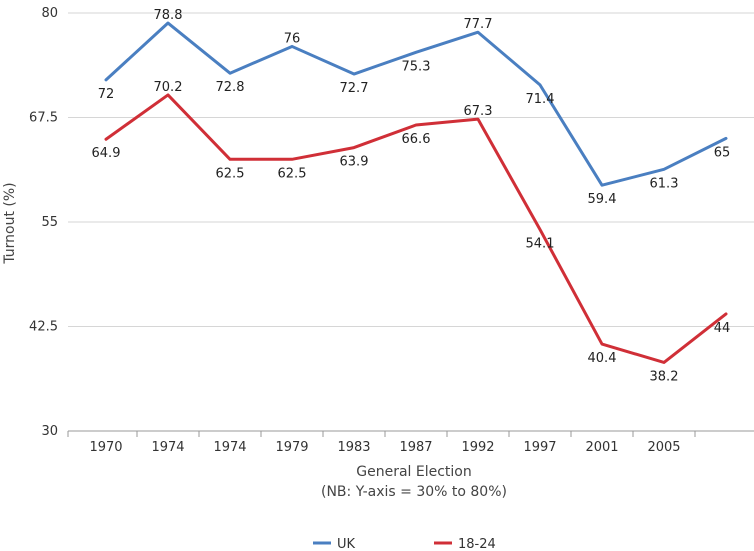  What do you see at coordinates (354, 162) in the screenshot?
I see `data-label: 63.9` at bounding box center [354, 162].